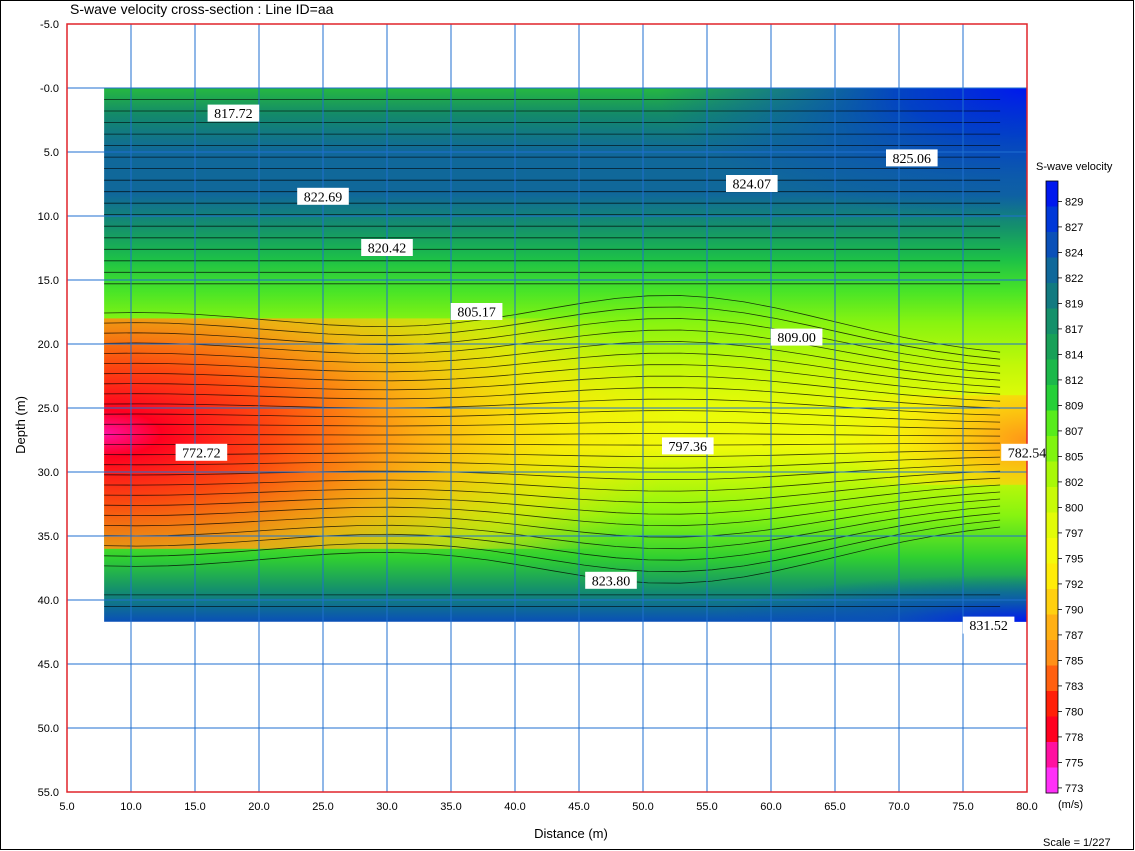  Describe the element at coordinates (1074, 789) in the screenshot. I see `colorbar-label: 773` at that location.